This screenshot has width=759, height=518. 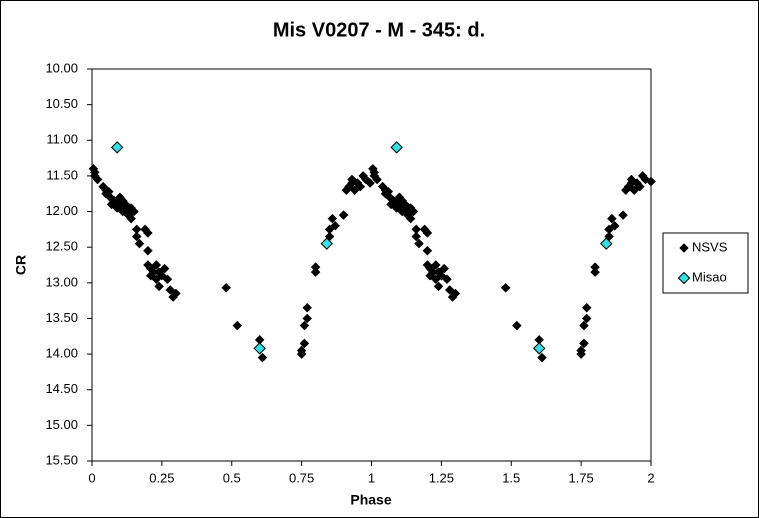 What do you see at coordinates (61, 103) in the screenshot?
I see `y-tick-label: 10.50` at bounding box center [61, 103].